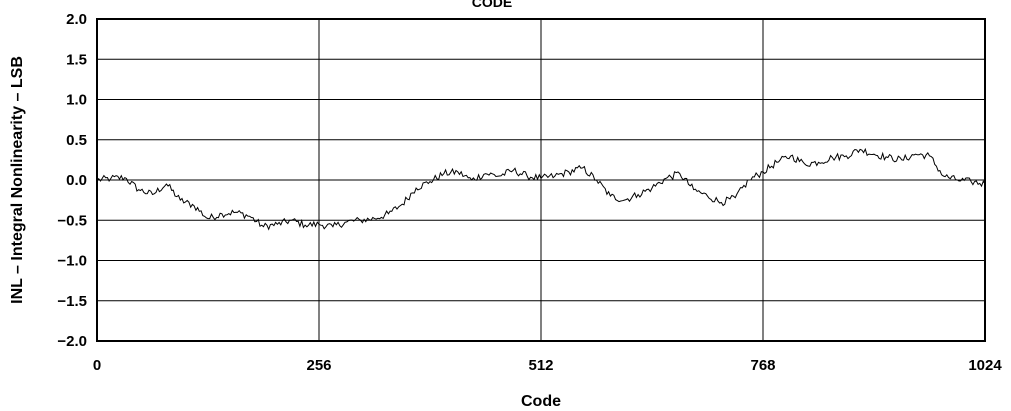 The image size is (1011, 411). What do you see at coordinates (318, 365) in the screenshot?
I see `x-tick-label: 256` at bounding box center [318, 365].